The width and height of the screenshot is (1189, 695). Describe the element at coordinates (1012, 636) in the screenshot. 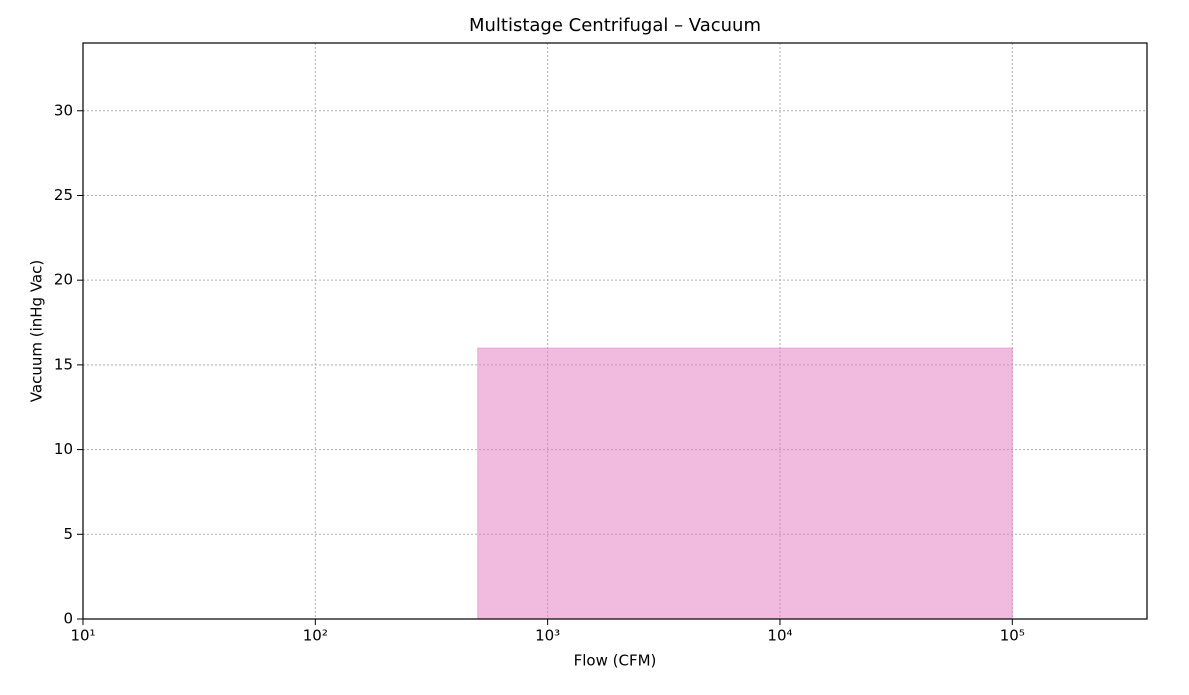

I see `x-tick-label: 10⁵` at that location.